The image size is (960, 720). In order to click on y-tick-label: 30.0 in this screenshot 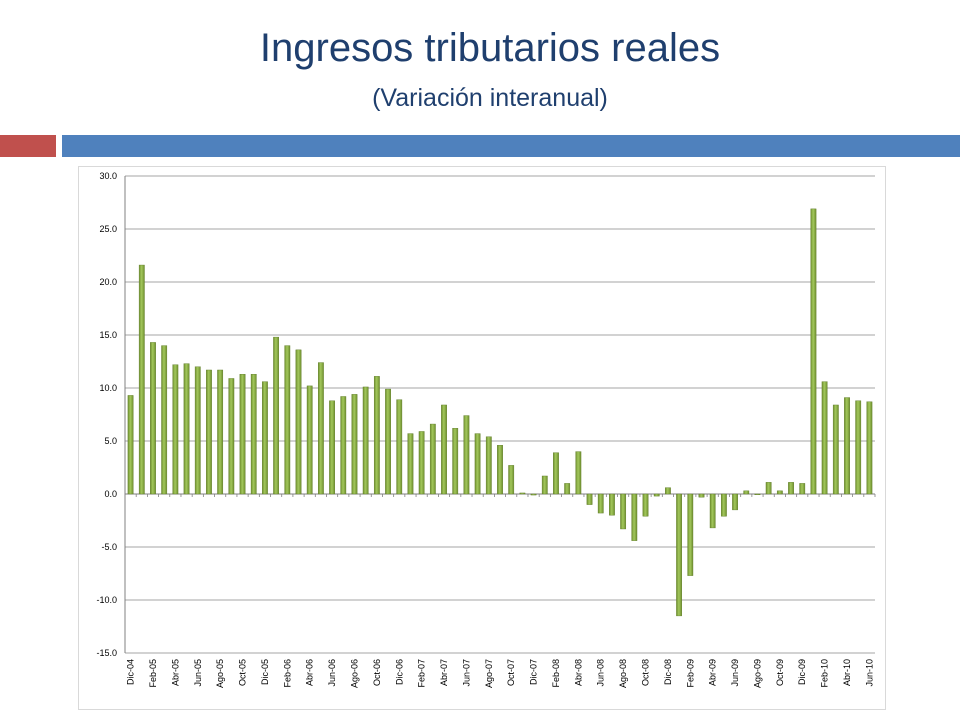, I will do `click(108, 176)`.